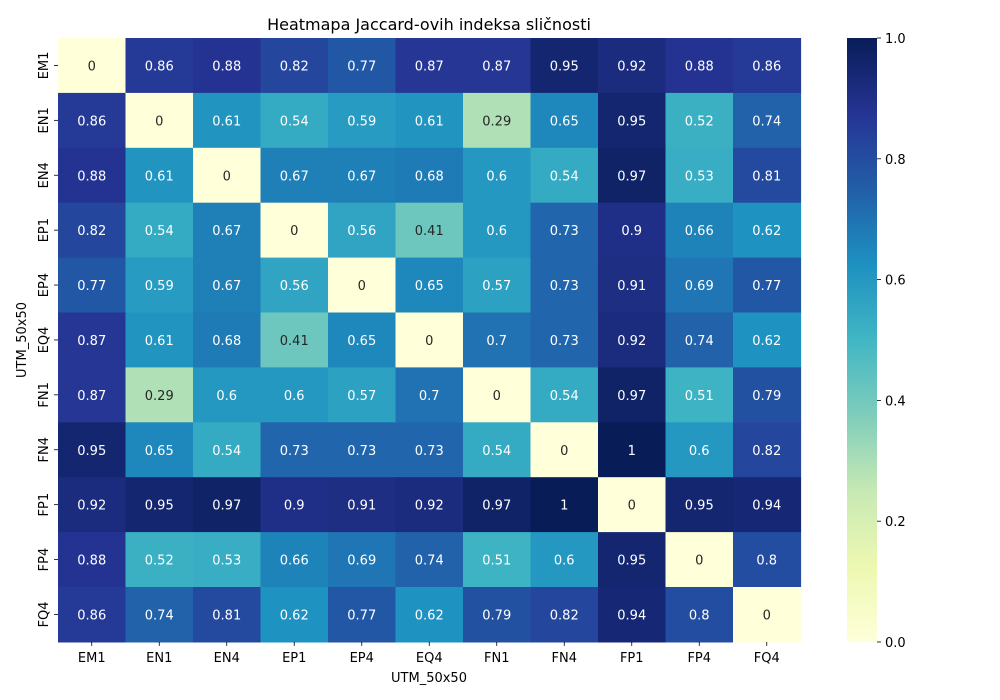 The height and width of the screenshot is (700, 1000). What do you see at coordinates (767, 120) in the screenshot?
I see `heatmap-cell-EN1-FQ4` at bounding box center [767, 120].